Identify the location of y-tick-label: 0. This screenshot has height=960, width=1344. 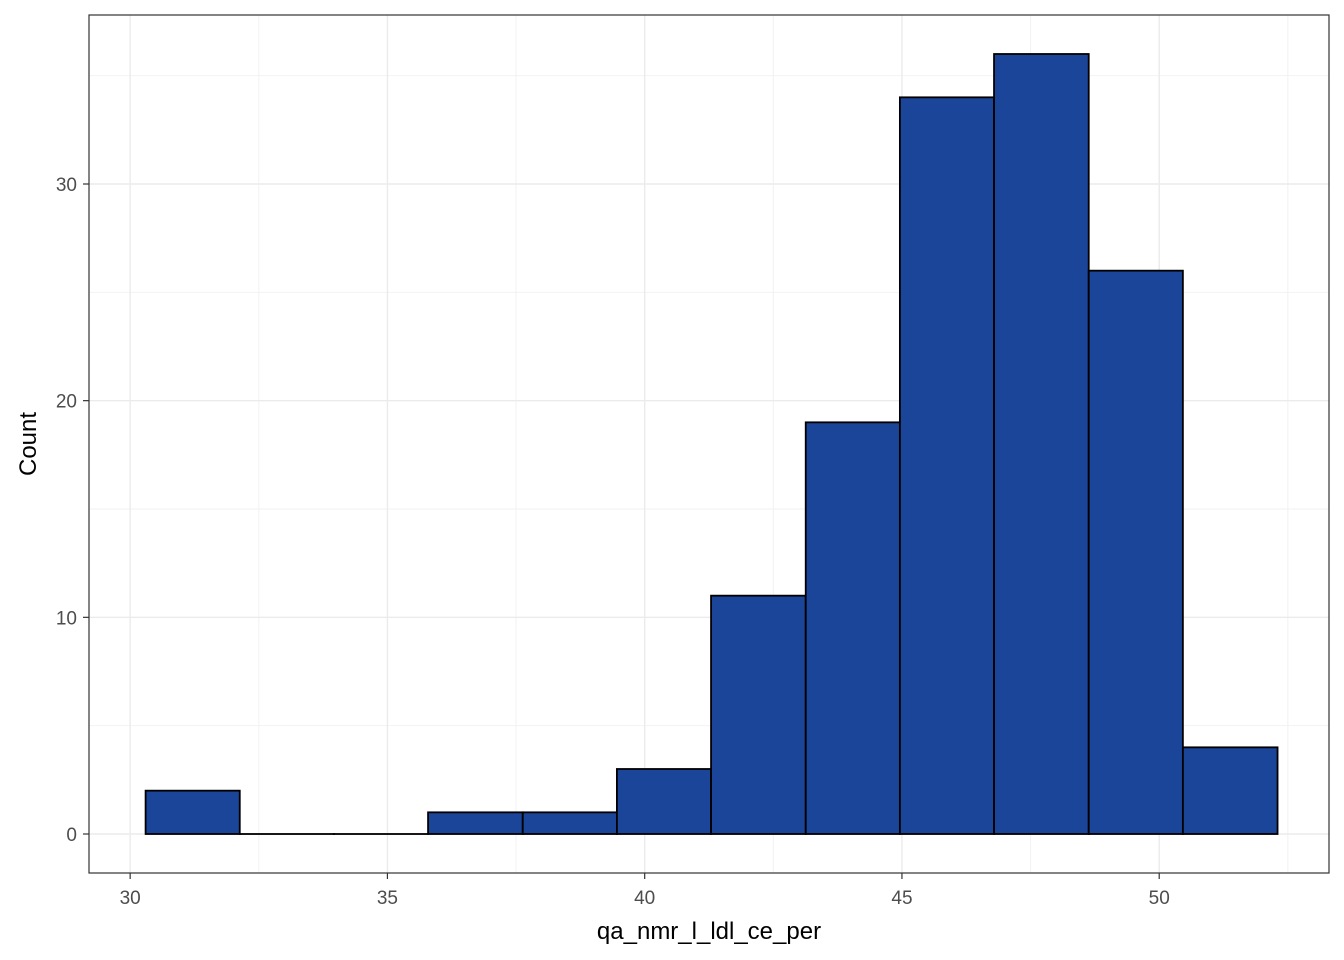
(71, 835).